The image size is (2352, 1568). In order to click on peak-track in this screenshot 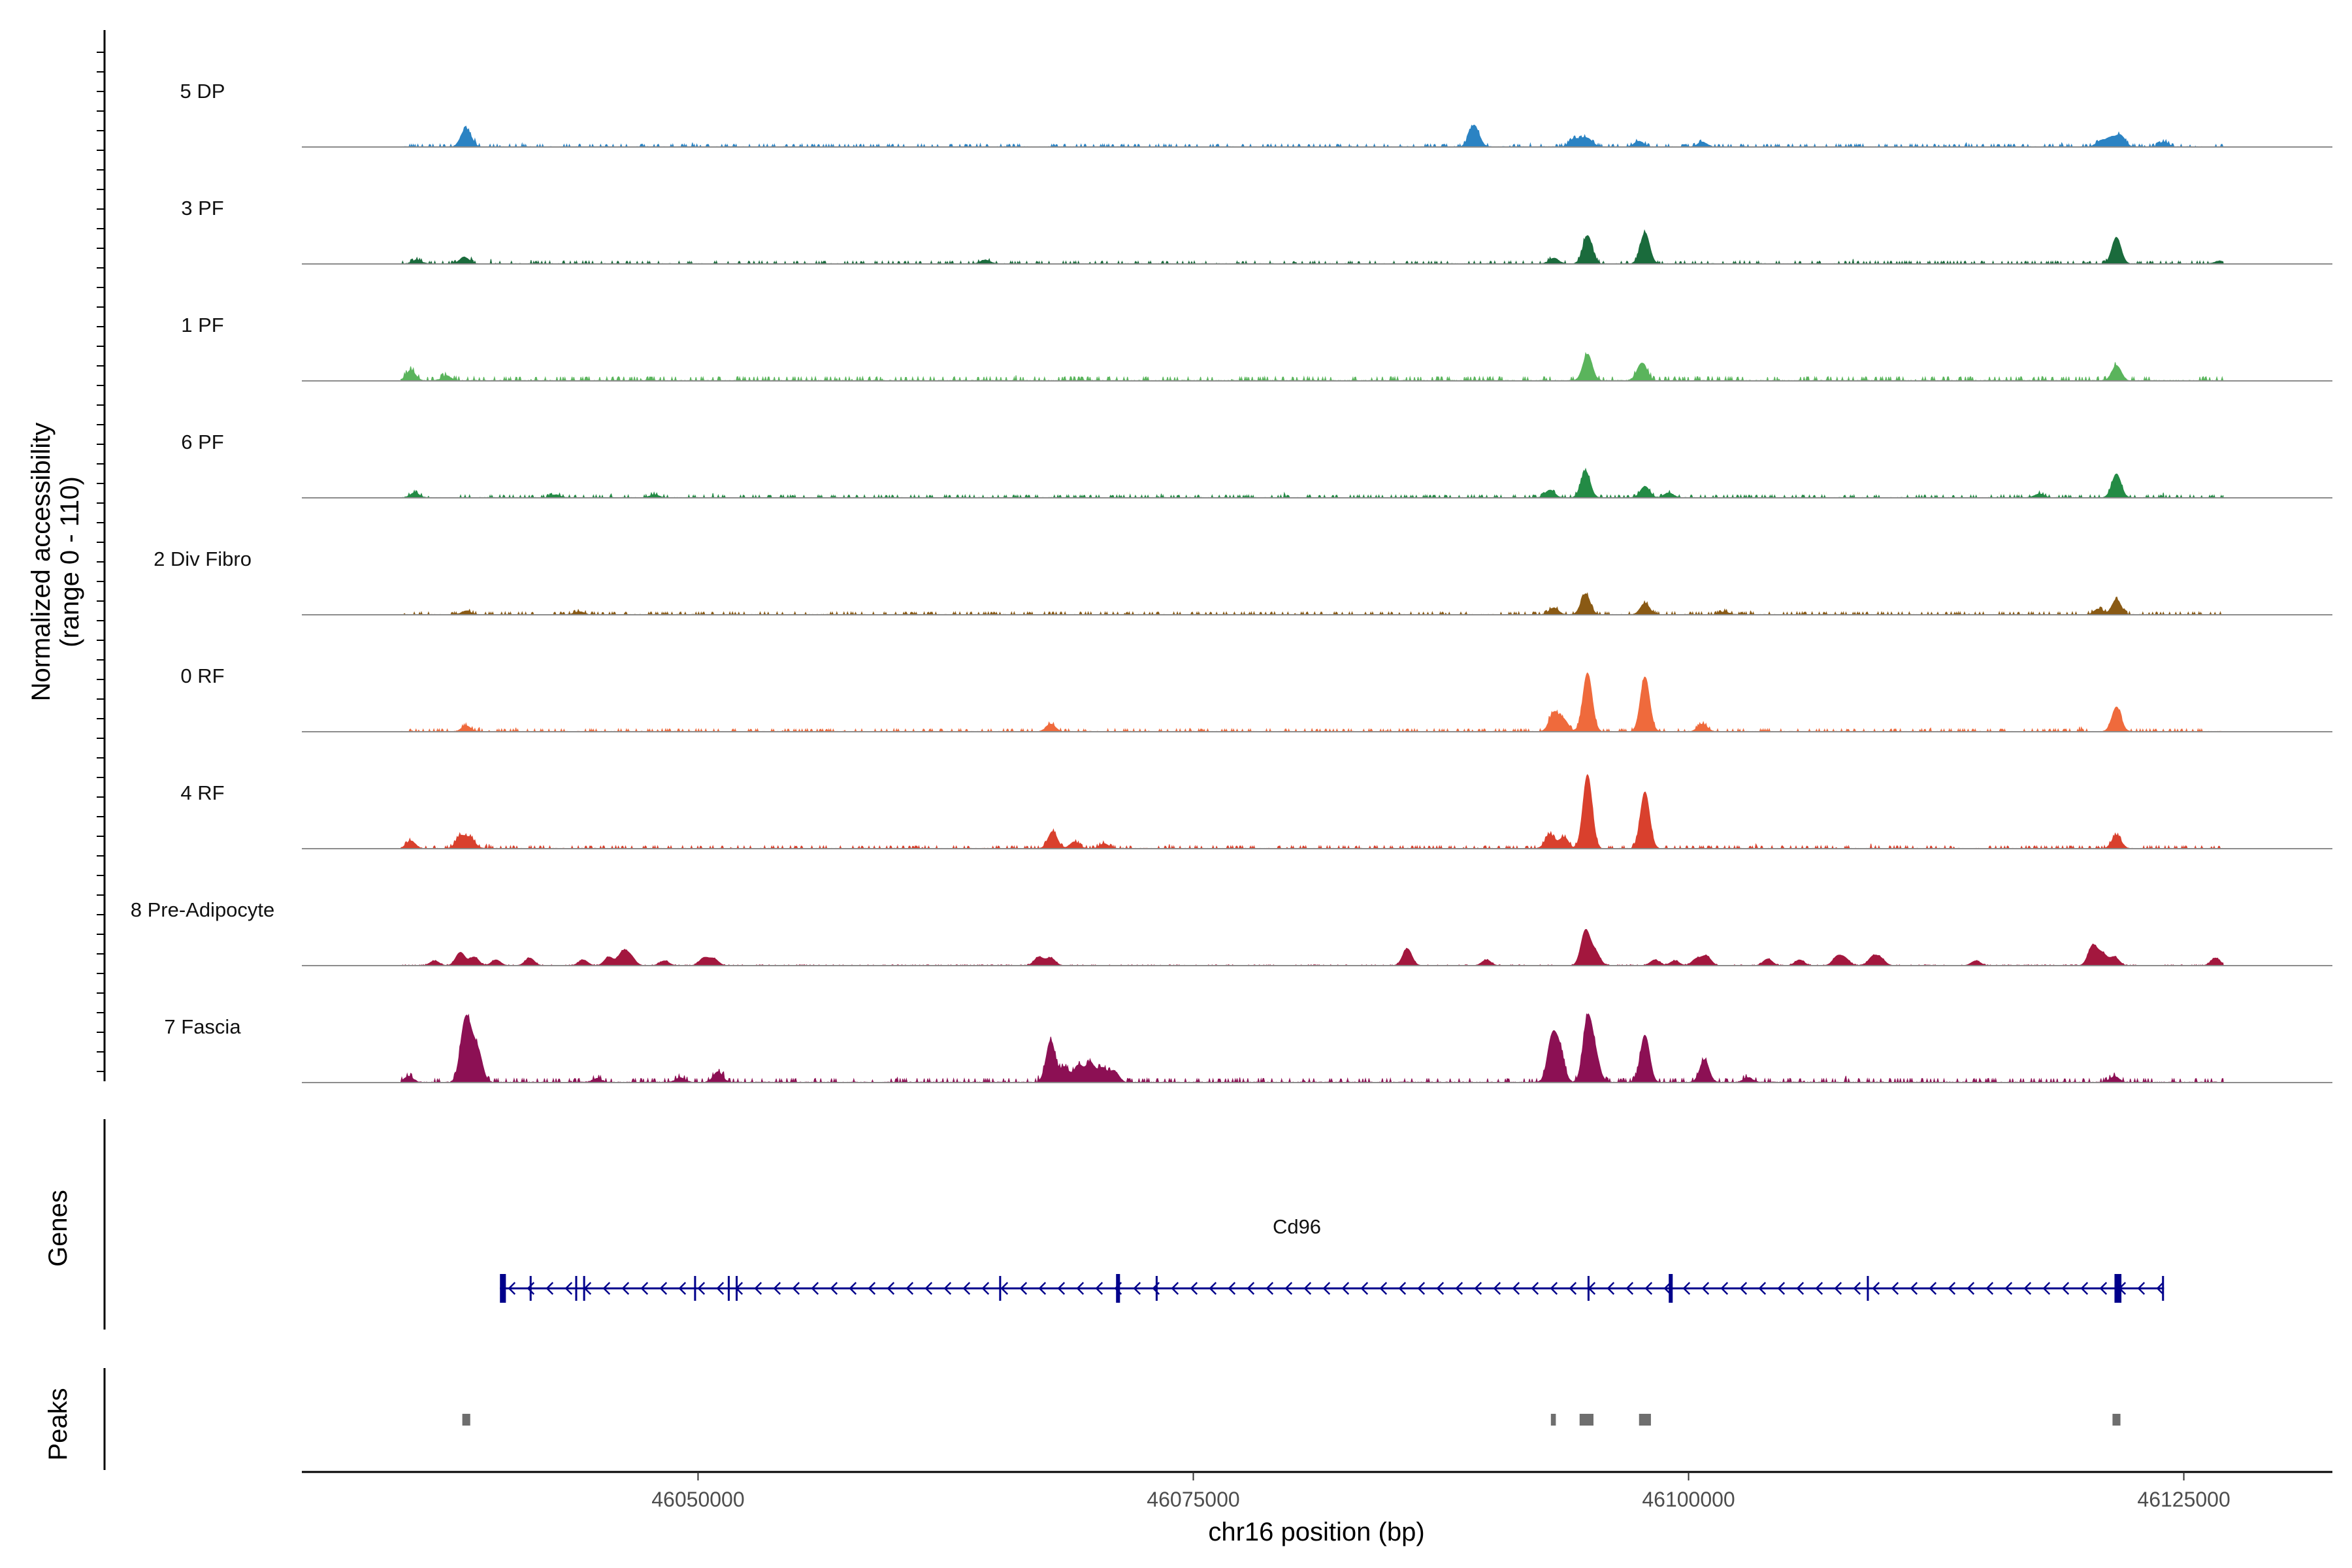, I will do `click(1291, 1420)`.